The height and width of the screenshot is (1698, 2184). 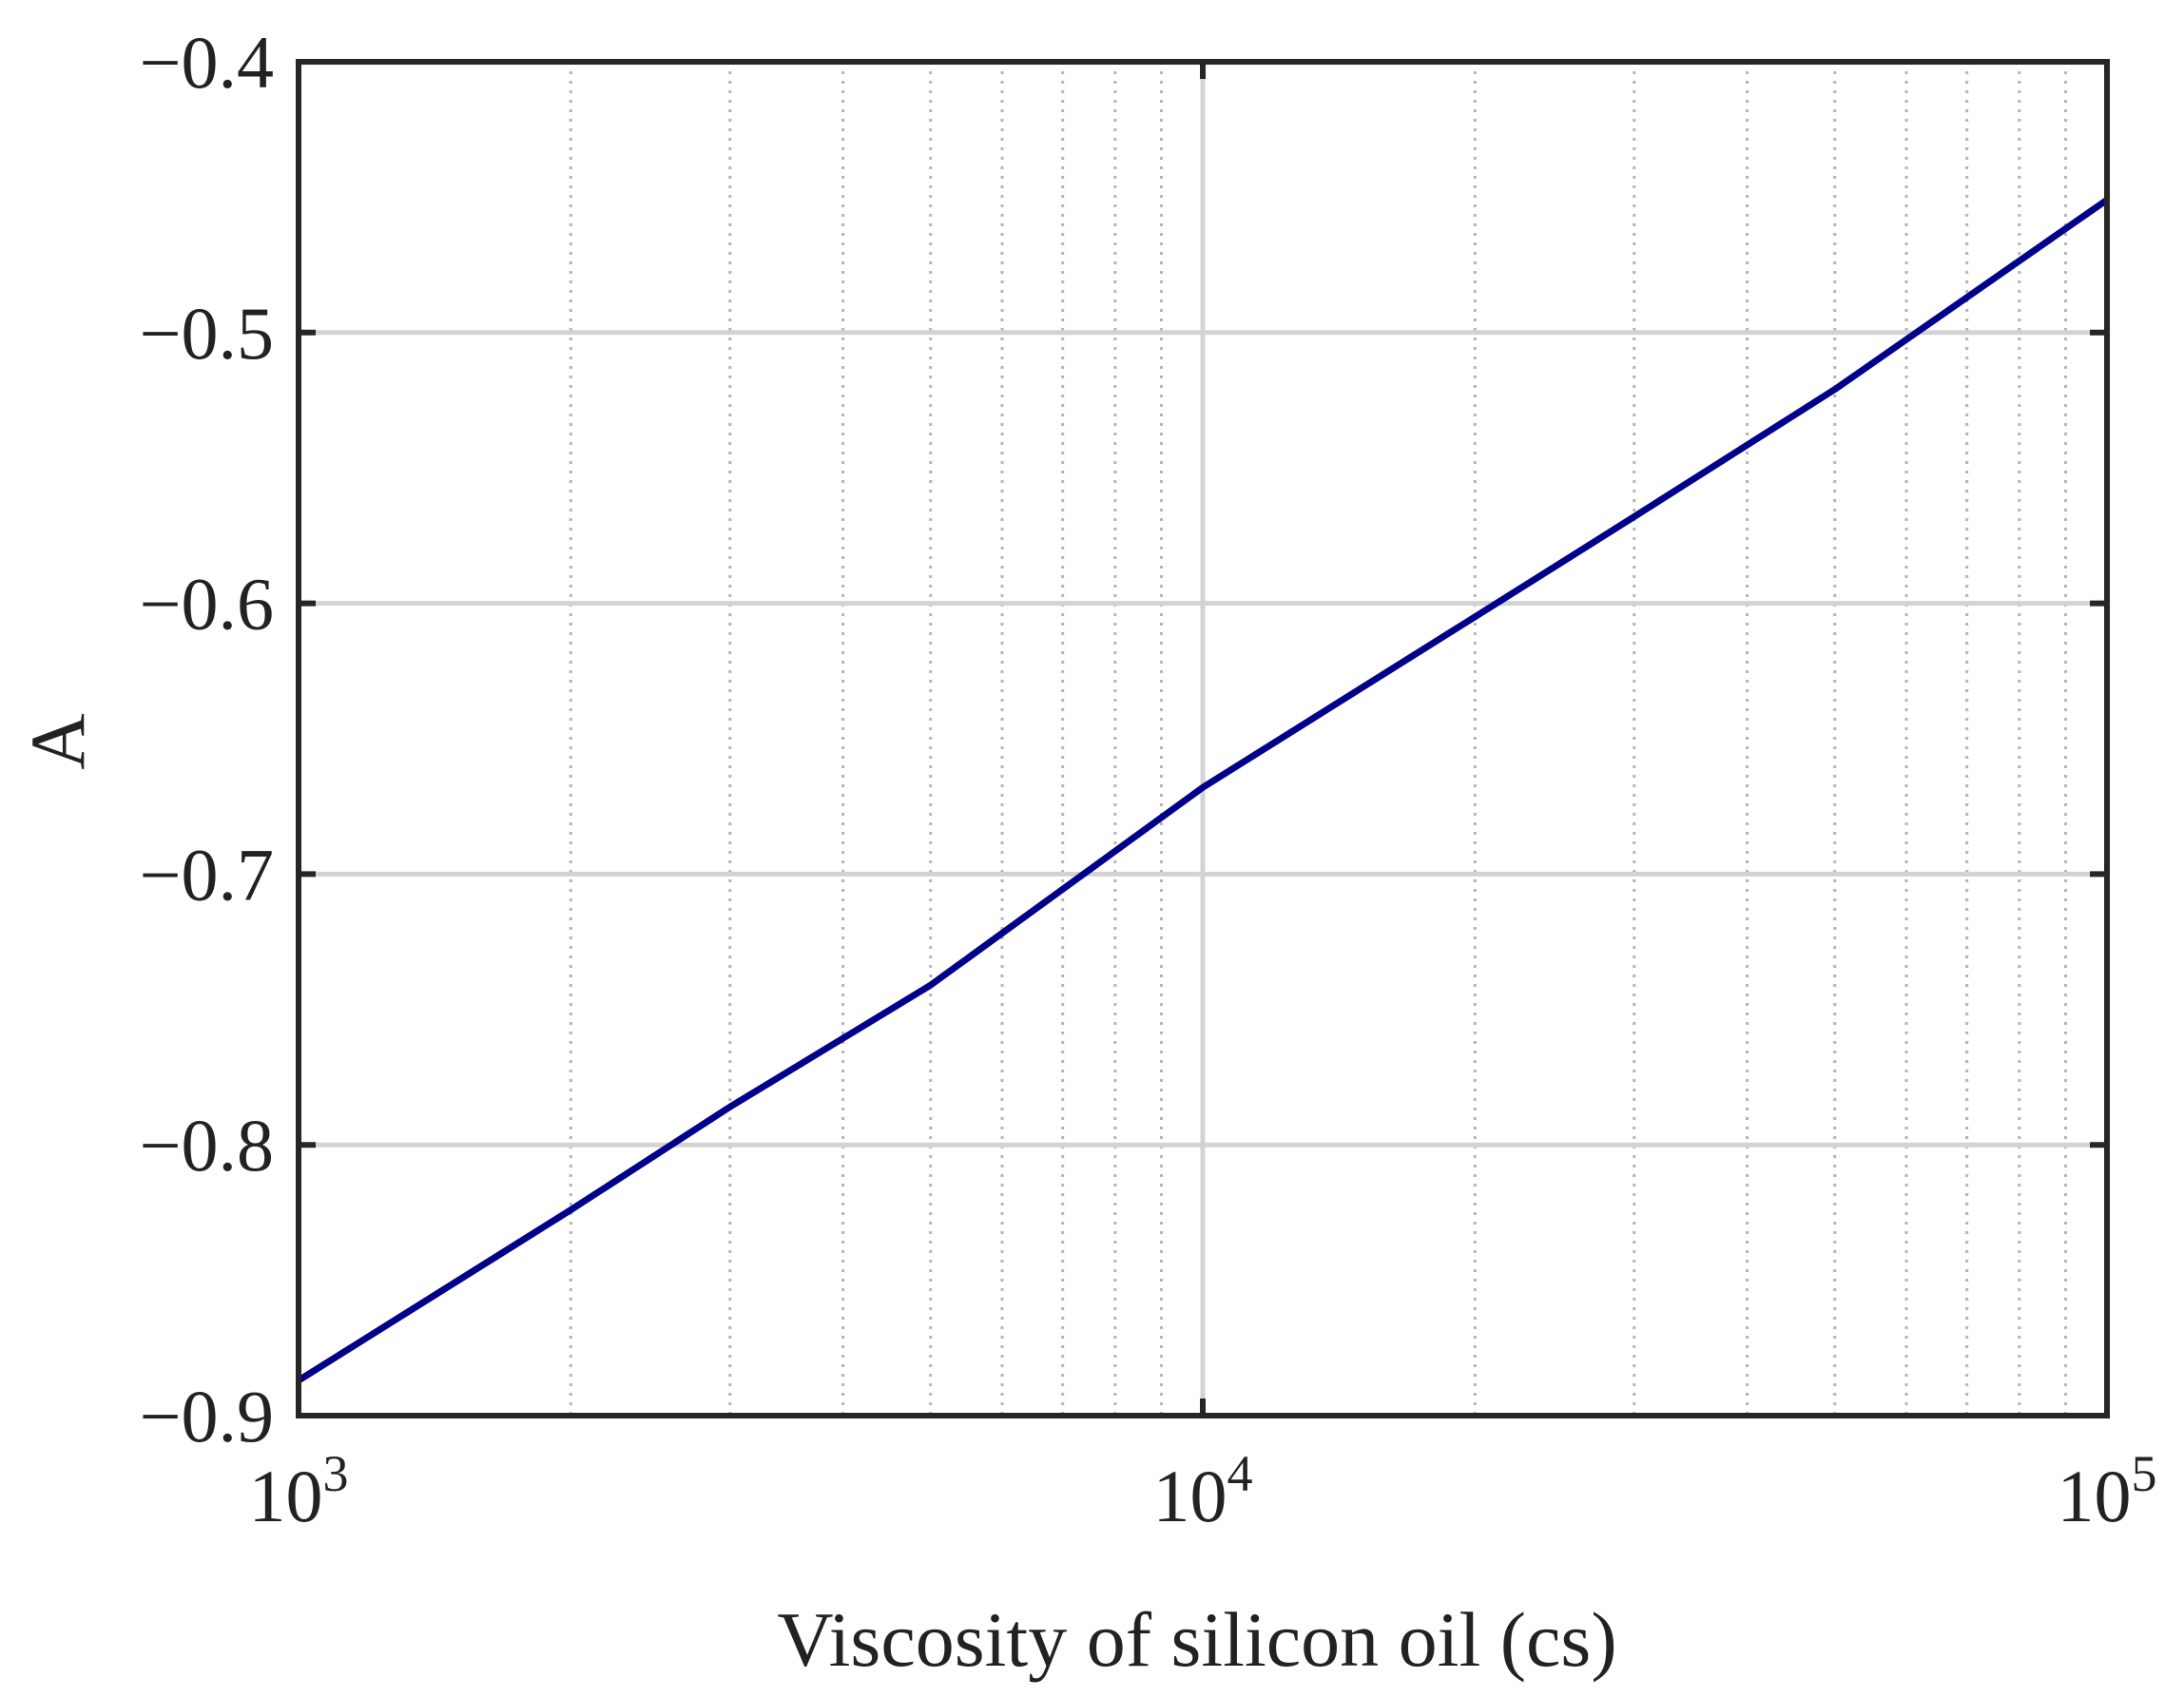 What do you see at coordinates (1203, 1491) in the screenshot?
I see `x-tick-label: 10⁴` at bounding box center [1203, 1491].